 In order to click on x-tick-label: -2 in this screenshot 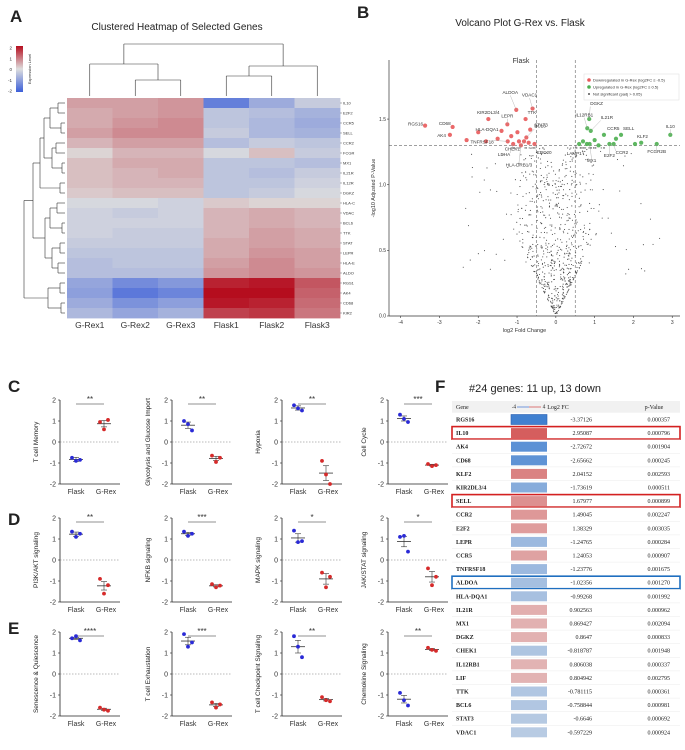, I will do `click(478, 323)`.